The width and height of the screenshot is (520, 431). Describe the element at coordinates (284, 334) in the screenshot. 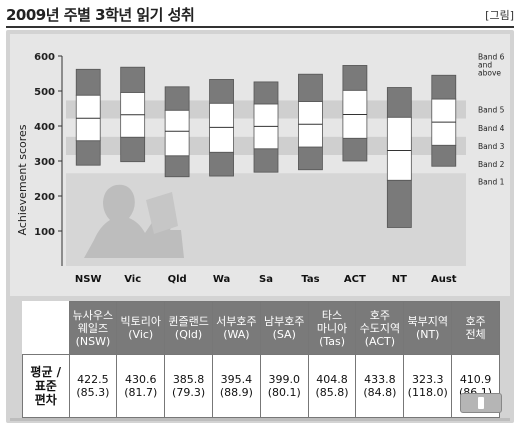

I see `column-header-line: (SA)` at that location.